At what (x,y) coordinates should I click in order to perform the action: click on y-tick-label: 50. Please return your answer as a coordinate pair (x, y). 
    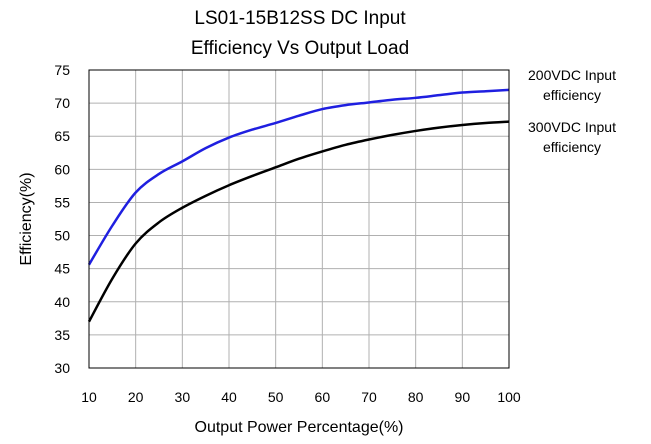
    Looking at the image, I should click on (62, 236).